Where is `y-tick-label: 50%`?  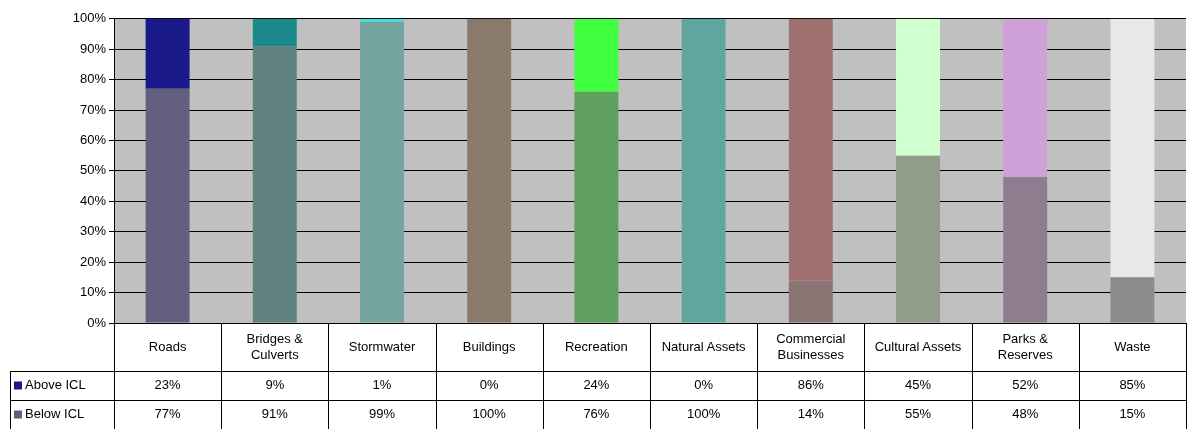
y-tick-label: 50% is located at coordinates (93, 170).